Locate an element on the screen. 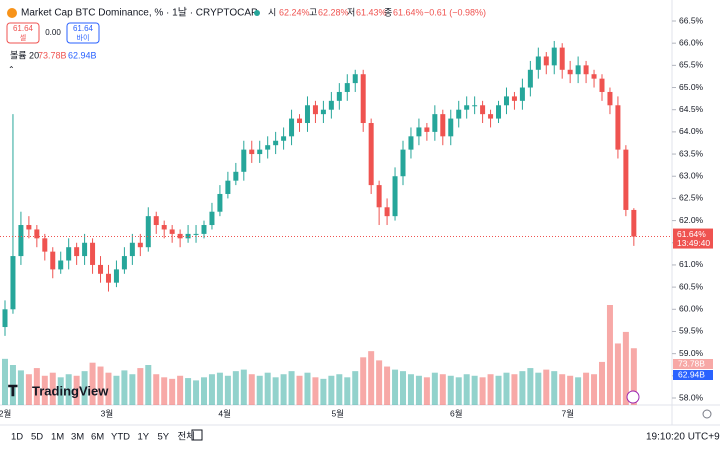  range-button: YTD is located at coordinates (120, 437).